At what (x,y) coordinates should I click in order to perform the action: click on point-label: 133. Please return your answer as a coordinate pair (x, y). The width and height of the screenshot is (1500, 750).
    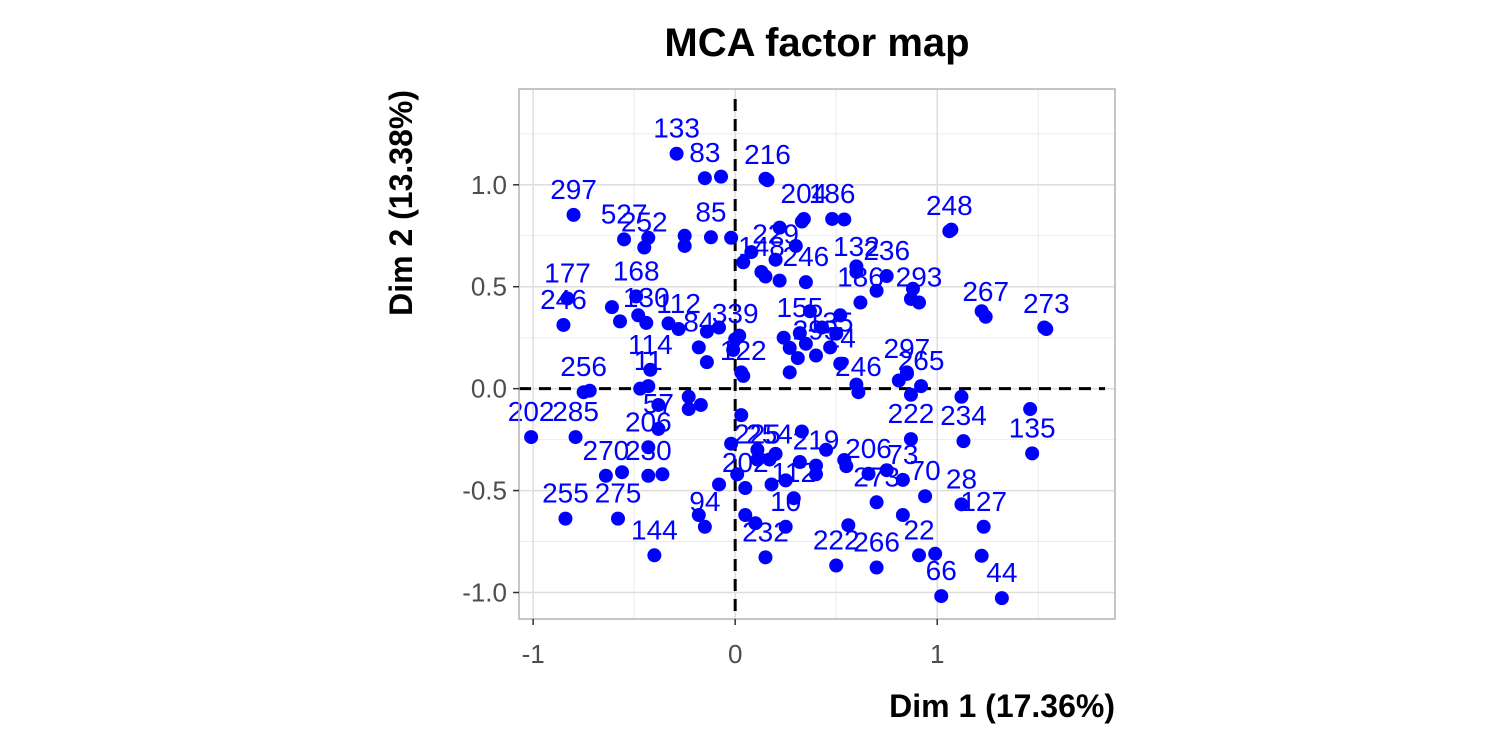
    Looking at the image, I should click on (676, 128).